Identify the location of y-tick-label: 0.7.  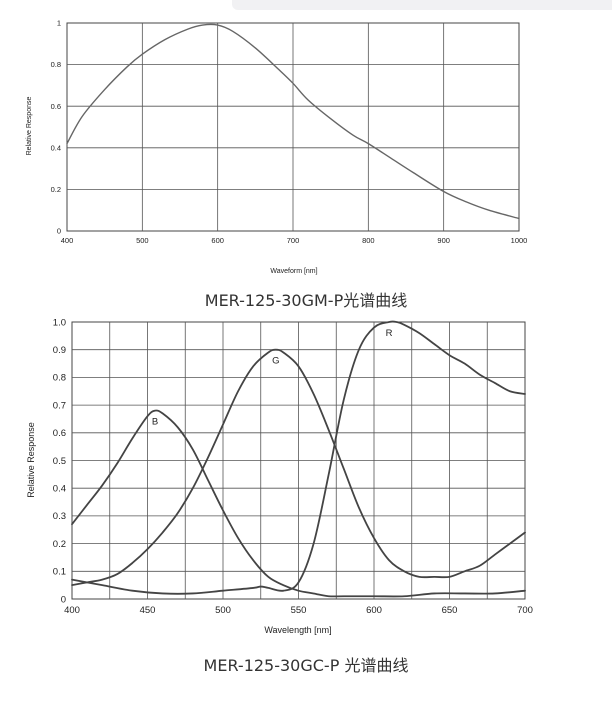
(59, 405).